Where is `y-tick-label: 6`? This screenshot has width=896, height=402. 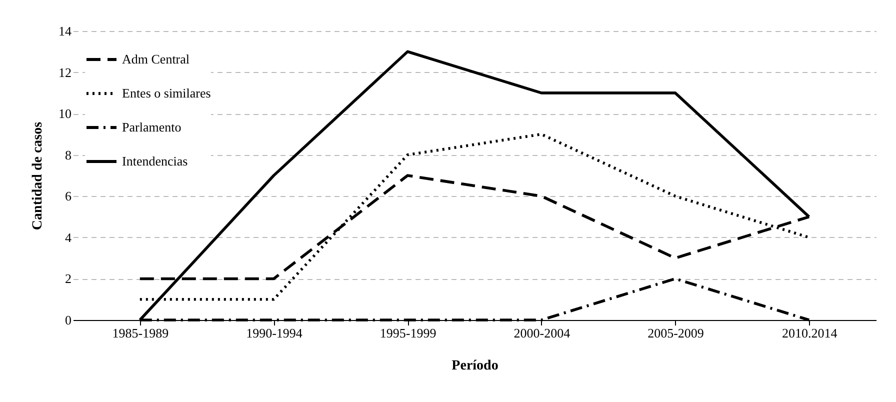 y-tick-label: 6 is located at coordinates (68, 196).